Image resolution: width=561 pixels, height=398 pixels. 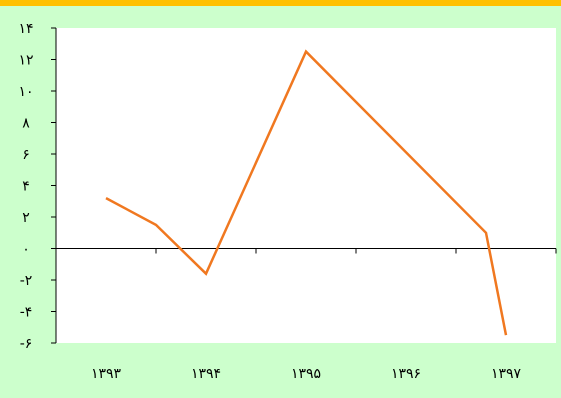 I want to click on y-tick-label: ۱۰, so click(x=25, y=92).